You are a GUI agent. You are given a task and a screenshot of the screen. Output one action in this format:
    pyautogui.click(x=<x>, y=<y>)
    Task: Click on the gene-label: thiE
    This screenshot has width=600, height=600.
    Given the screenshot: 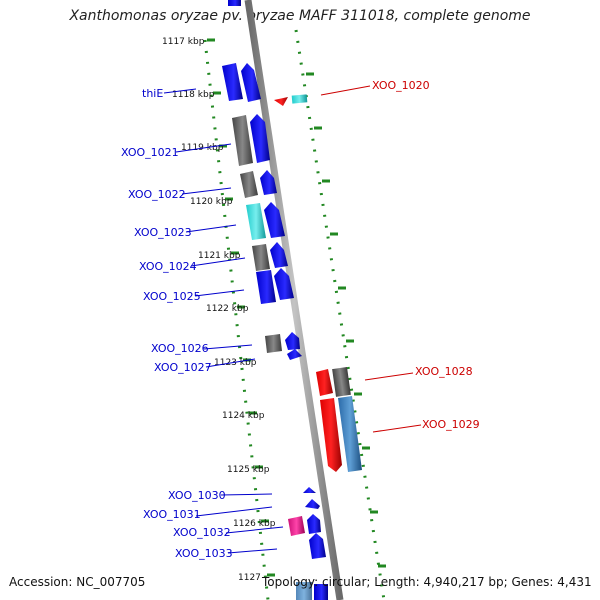 What is the action you would take?
    pyautogui.click(x=152, y=93)
    